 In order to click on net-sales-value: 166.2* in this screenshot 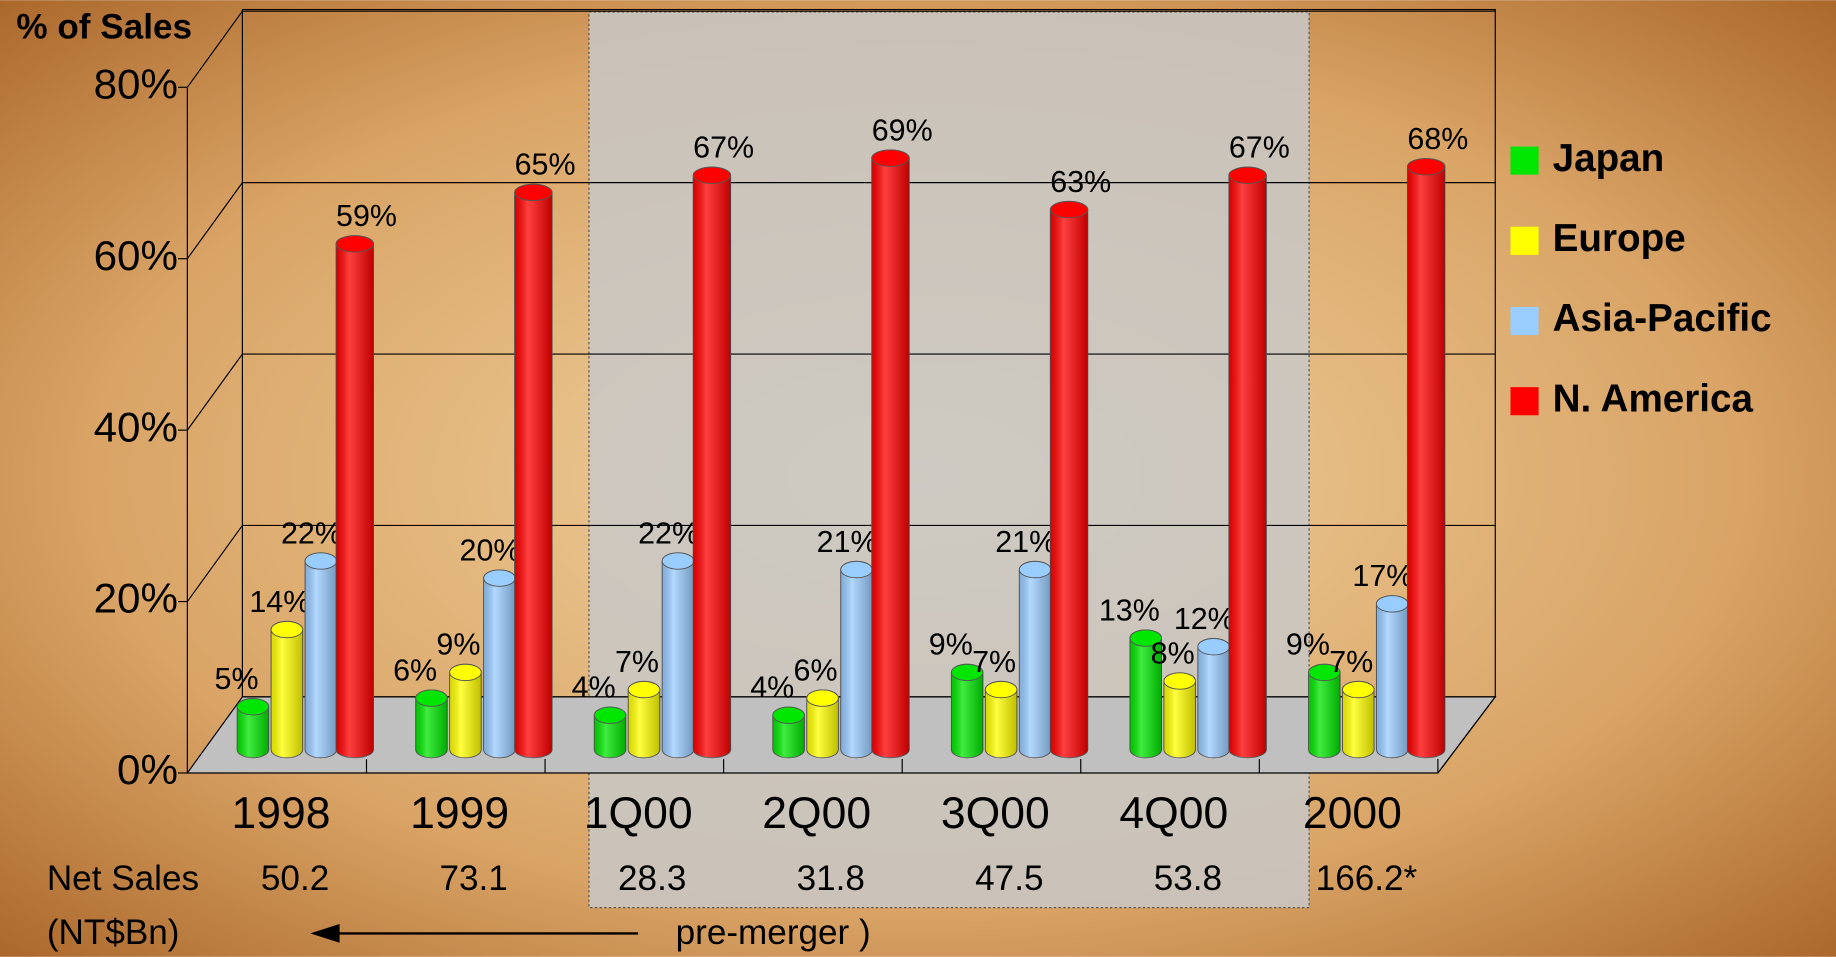, I will do `click(1367, 878)`.